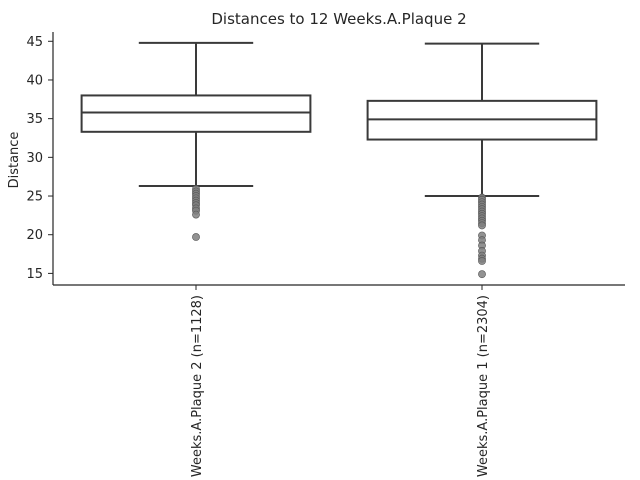 The height and width of the screenshot is (480, 640). Describe the element at coordinates (34, 274) in the screenshot. I see `y-tick-label: 15` at that location.